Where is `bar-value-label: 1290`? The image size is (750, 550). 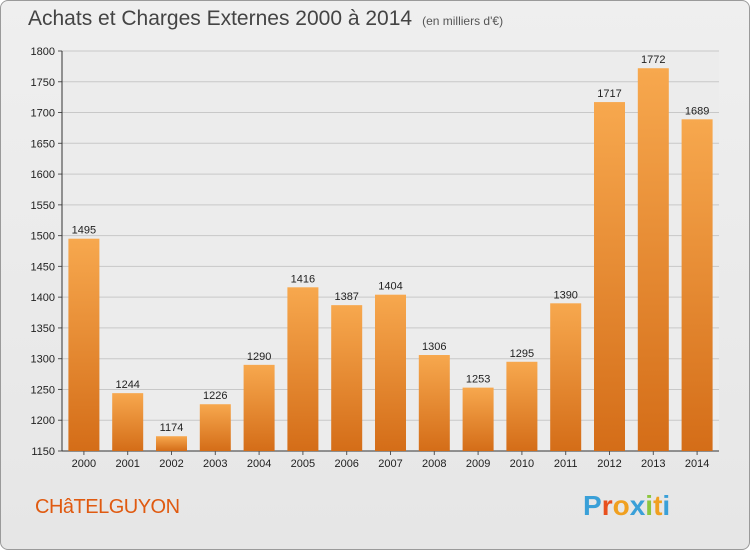
bar-value-label: 1290 is located at coordinates (259, 357).